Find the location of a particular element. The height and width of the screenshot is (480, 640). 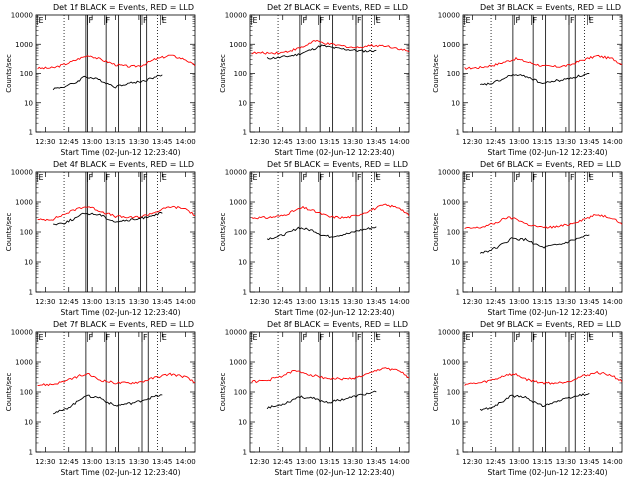

y-tick-label: 10 is located at coordinates (242, 423).